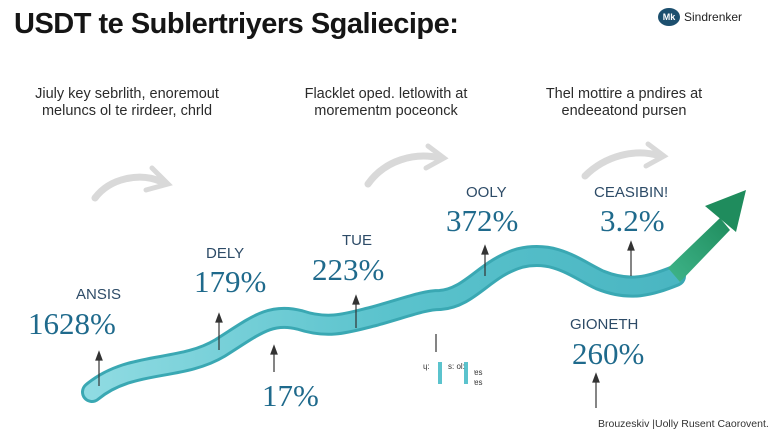  I want to click on metric-7-label: GIONETH, so click(604, 324).